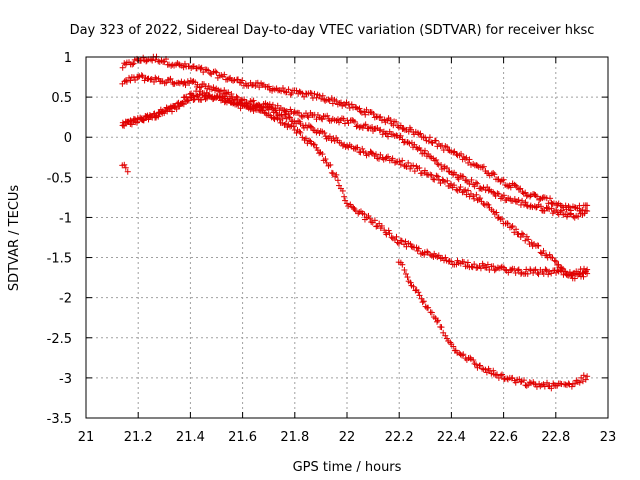 This screenshot has height=480, width=640. Describe the element at coordinates (61, 98) in the screenshot. I see `y-tick-label: 0.5` at that location.